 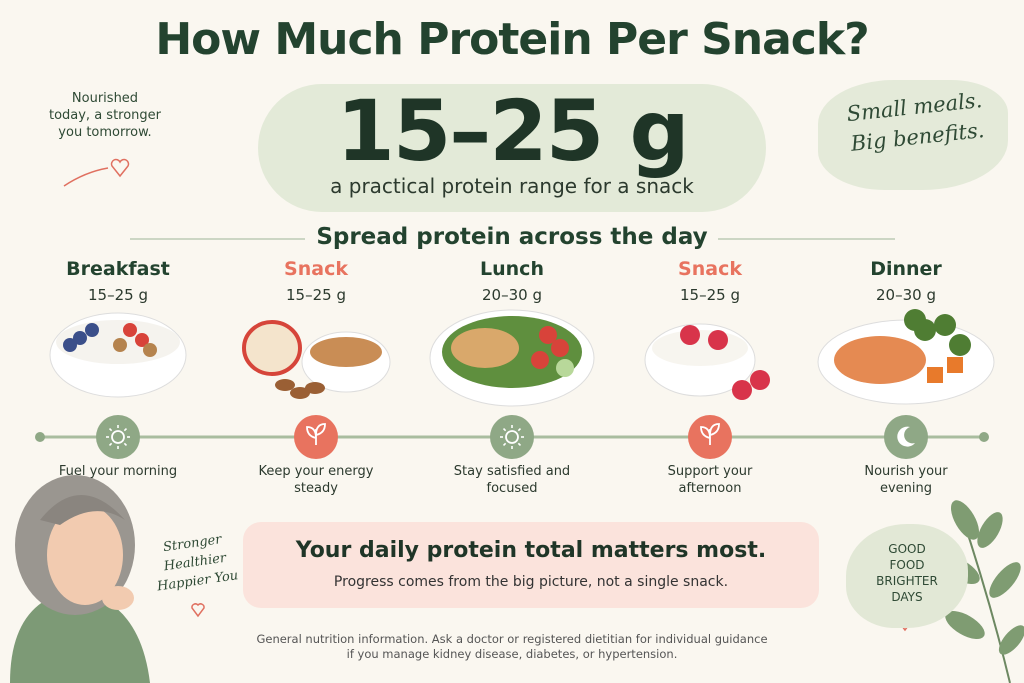 I want to click on badge: GOOD FOOD BRIGHTER DAYS, so click(x=907, y=573).